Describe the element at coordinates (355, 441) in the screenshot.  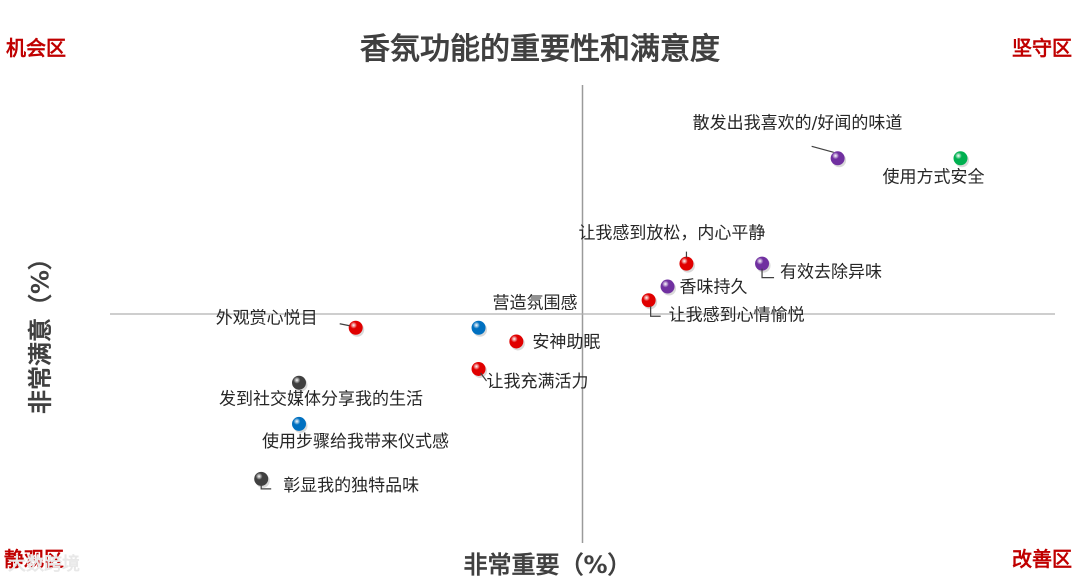
I see `point-label: 使用步骤给我带来仪式感` at that location.